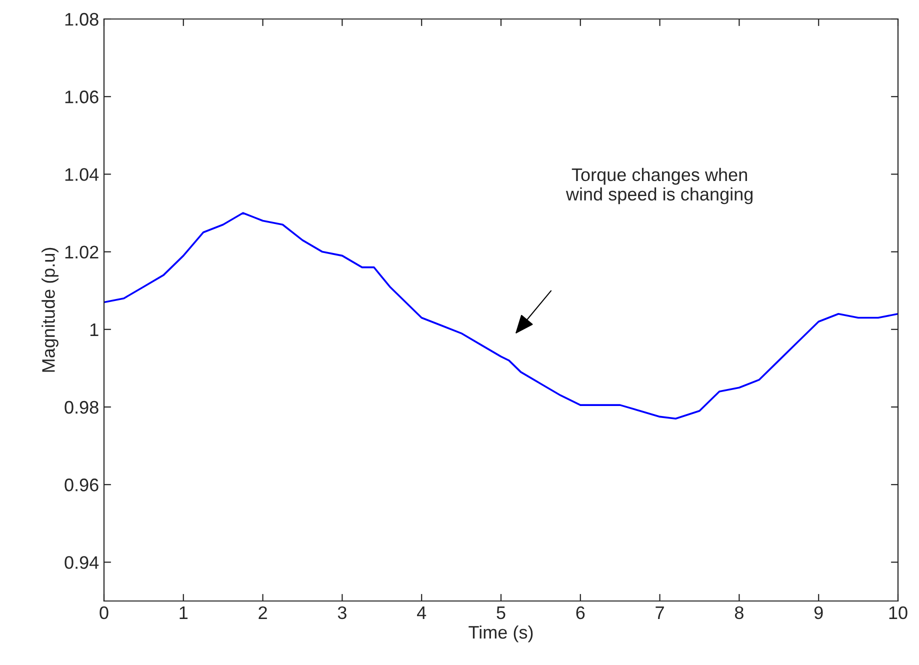 Image resolution: width=919 pixels, height=665 pixels. What do you see at coordinates (104, 613) in the screenshot?
I see `x-tick-label: 0` at bounding box center [104, 613].